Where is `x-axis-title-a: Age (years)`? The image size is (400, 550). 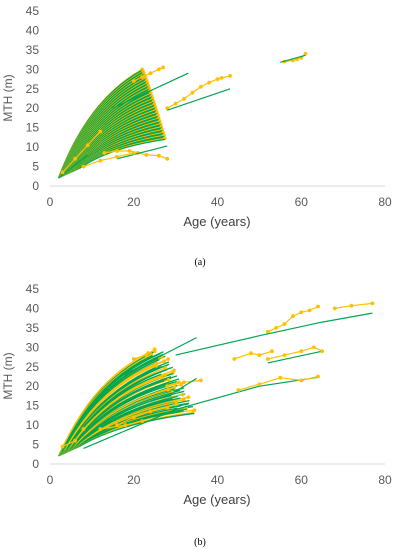 x-axis-title-a: Age (years) is located at coordinates (216, 221).